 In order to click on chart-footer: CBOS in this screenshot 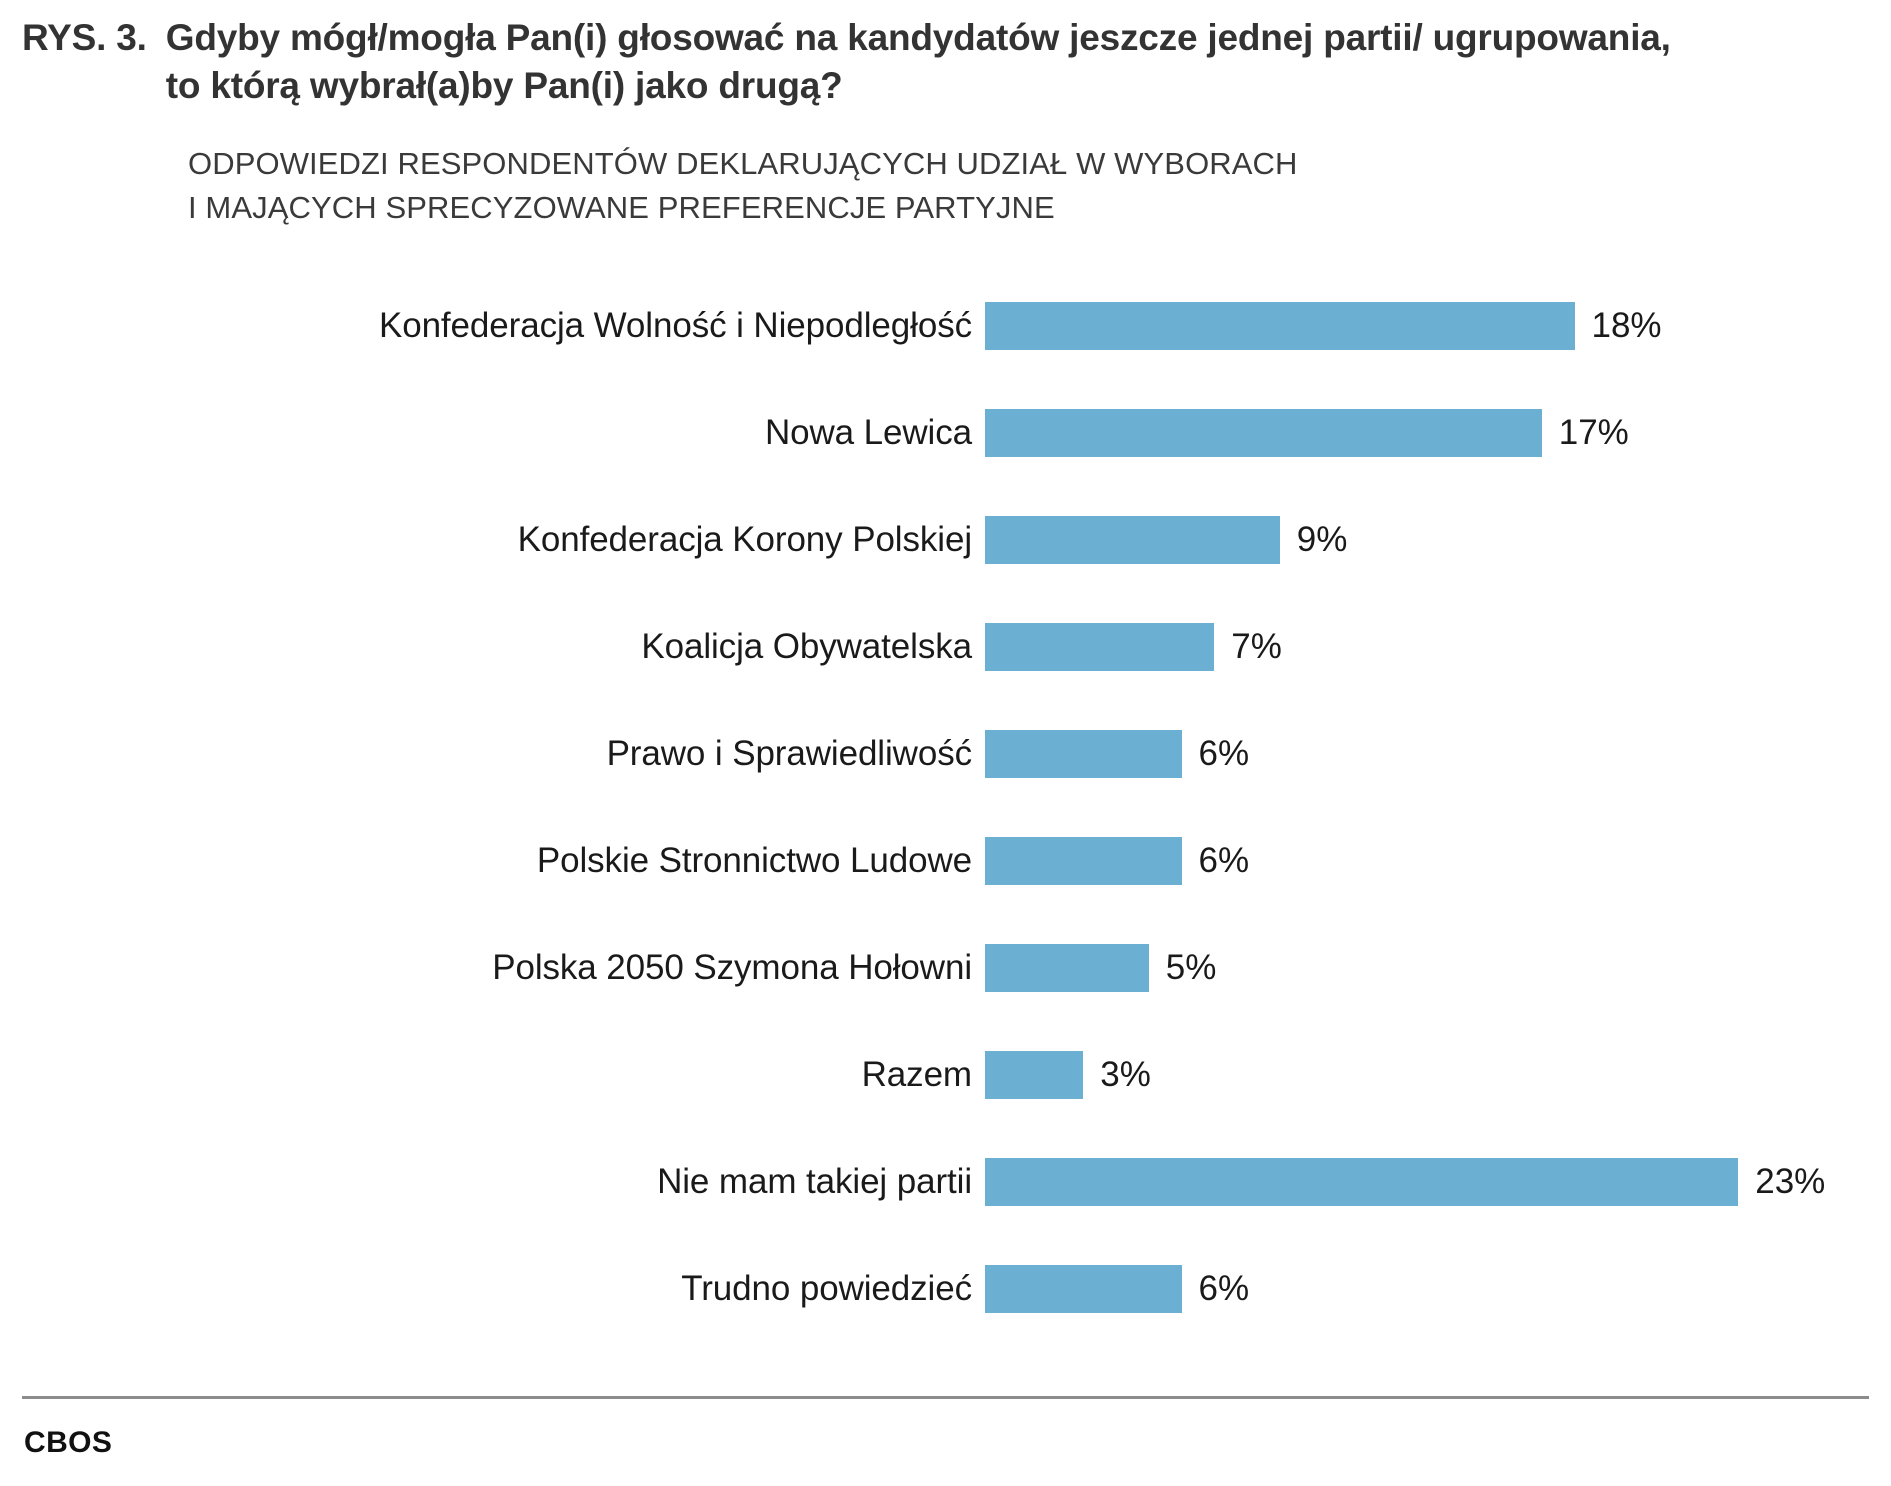, I will do `click(945, 1441)`.